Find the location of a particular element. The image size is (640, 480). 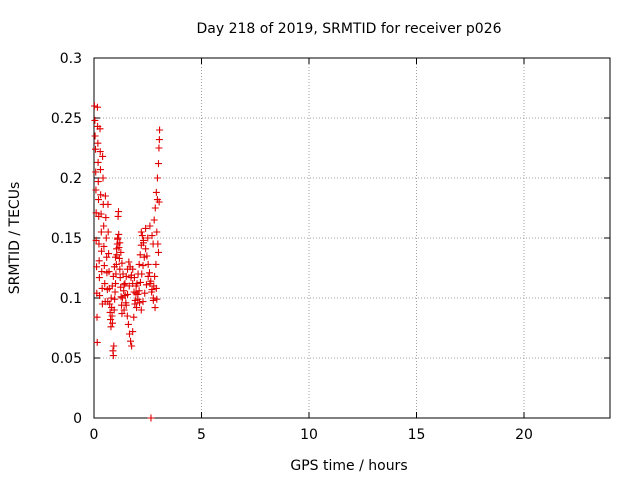

x-axis-label: GPS time / hours is located at coordinates (348, 466).